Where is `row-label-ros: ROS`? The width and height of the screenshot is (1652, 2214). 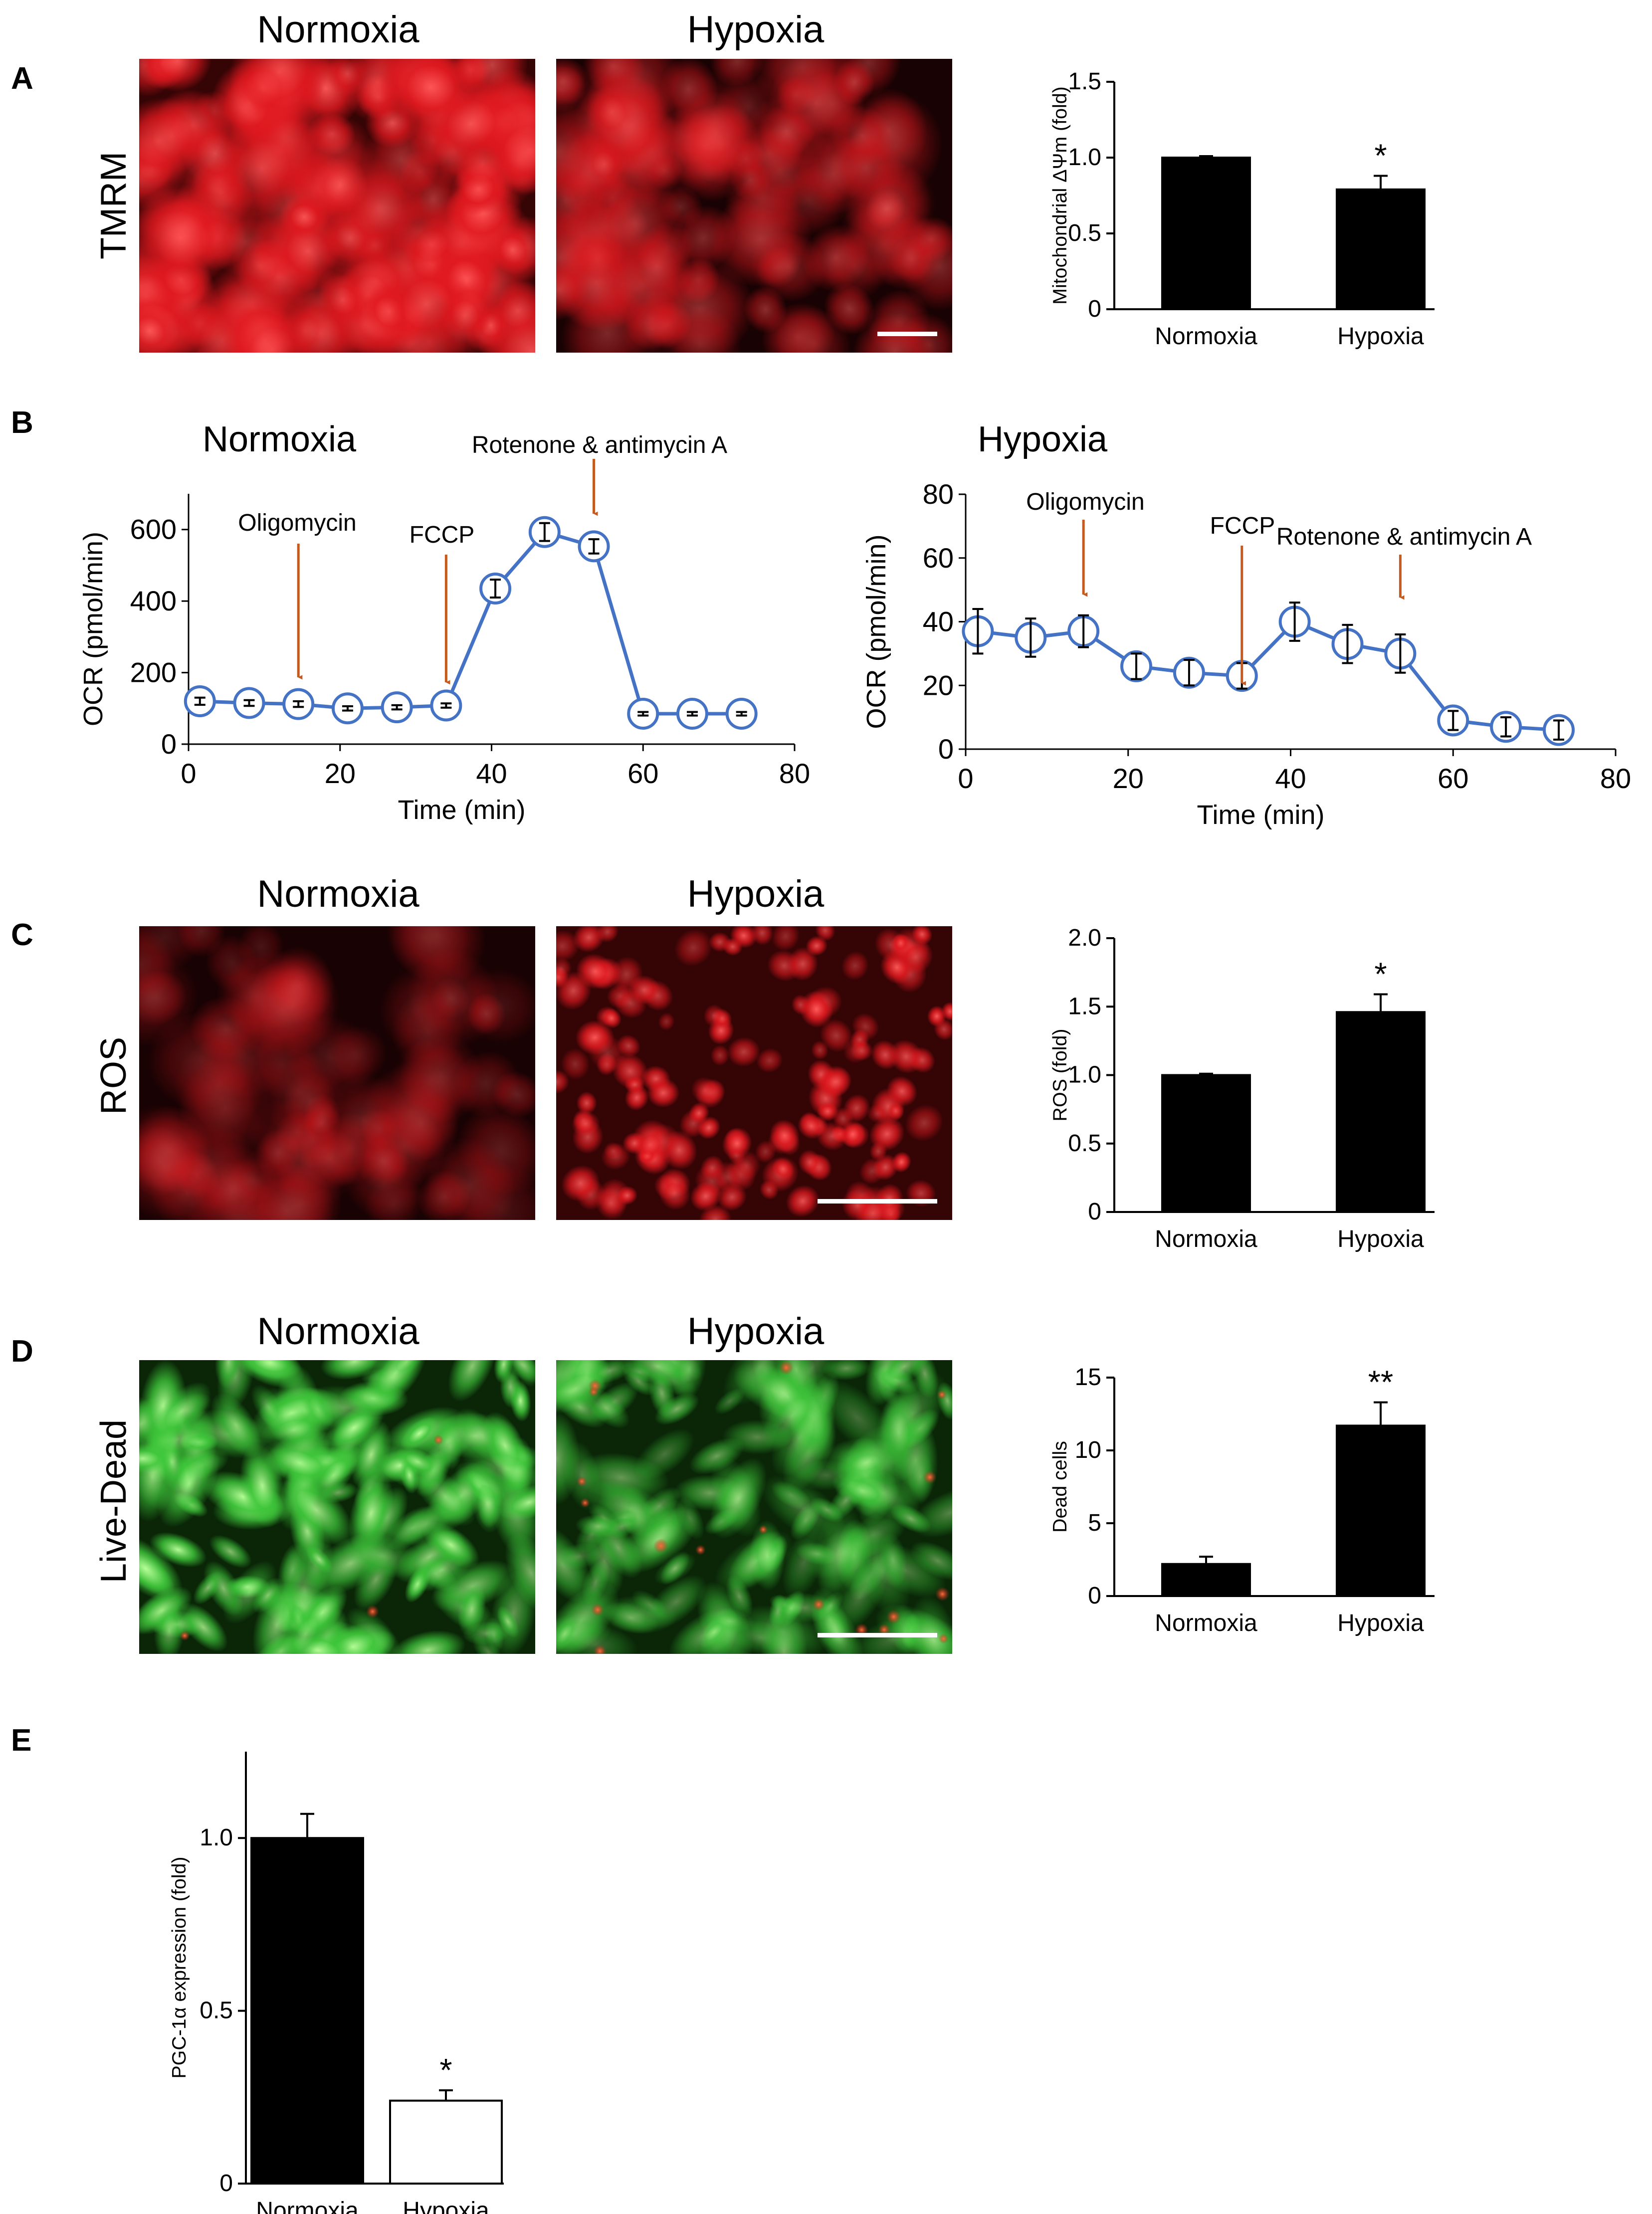 row-label-ros: ROS is located at coordinates (114, 1076).